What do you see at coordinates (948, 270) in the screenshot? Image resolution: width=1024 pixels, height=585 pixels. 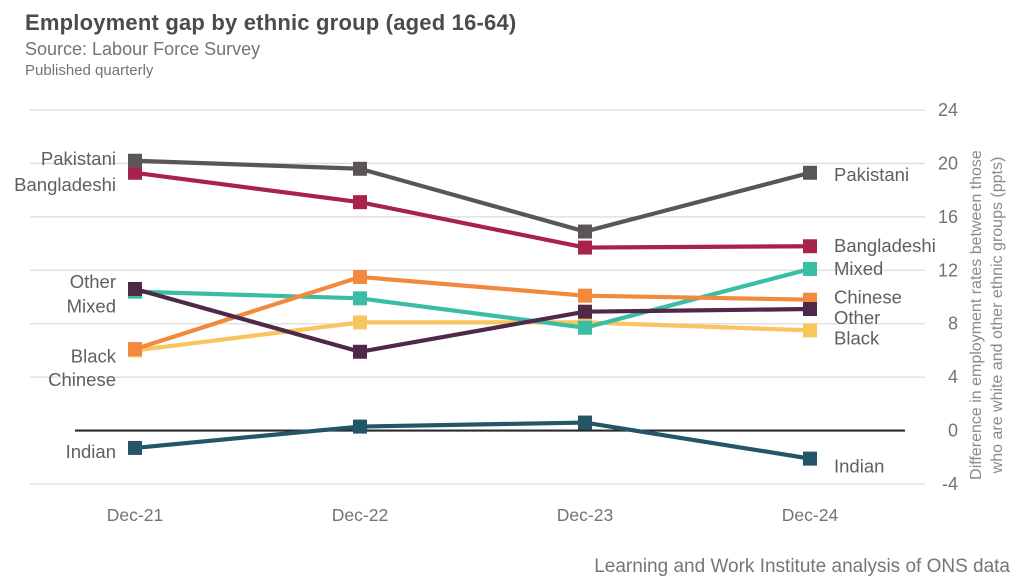 I see `y-tick-label: 12` at bounding box center [948, 270].